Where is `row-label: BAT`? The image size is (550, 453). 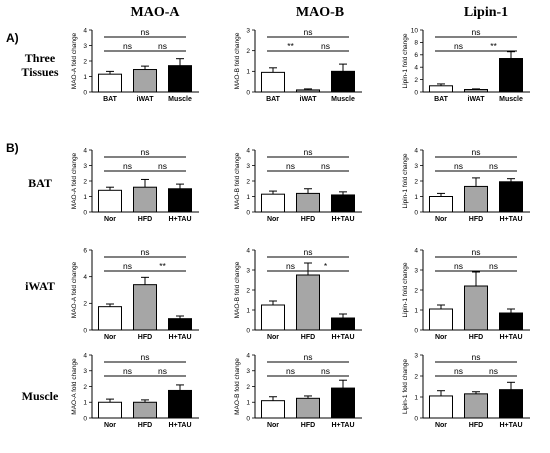 row-label: BAT is located at coordinates (40, 183).